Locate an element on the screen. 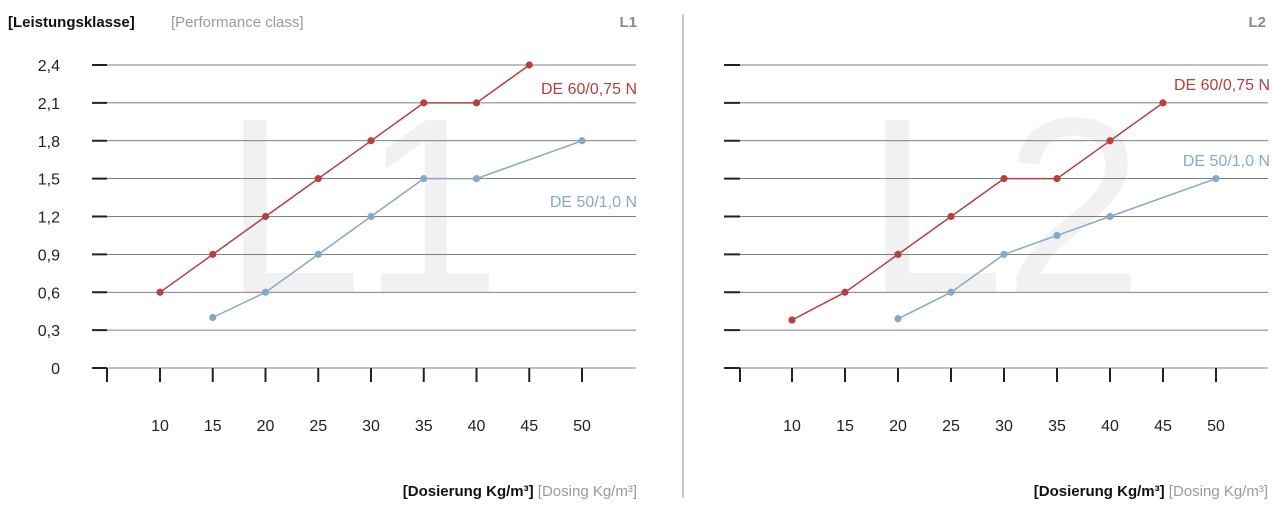 The width and height of the screenshot is (1272, 507). header-subtitle: [Performance class] is located at coordinates (237, 22).